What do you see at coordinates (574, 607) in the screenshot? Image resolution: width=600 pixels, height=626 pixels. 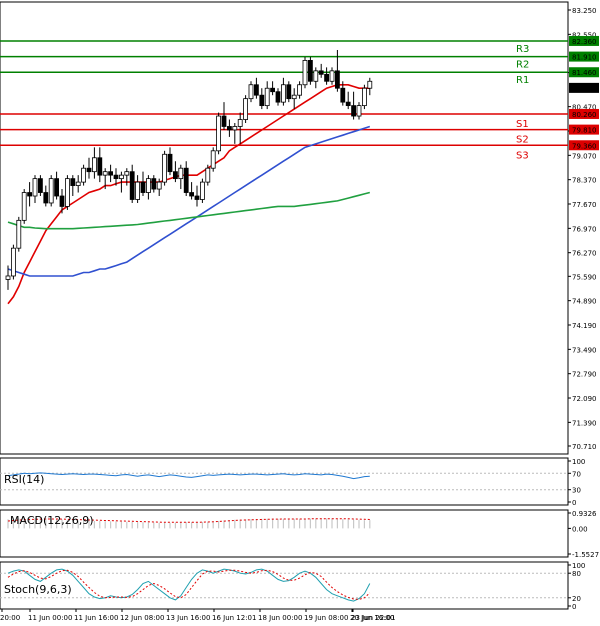 I see `stoch-tick-label: 0` at bounding box center [574, 607].